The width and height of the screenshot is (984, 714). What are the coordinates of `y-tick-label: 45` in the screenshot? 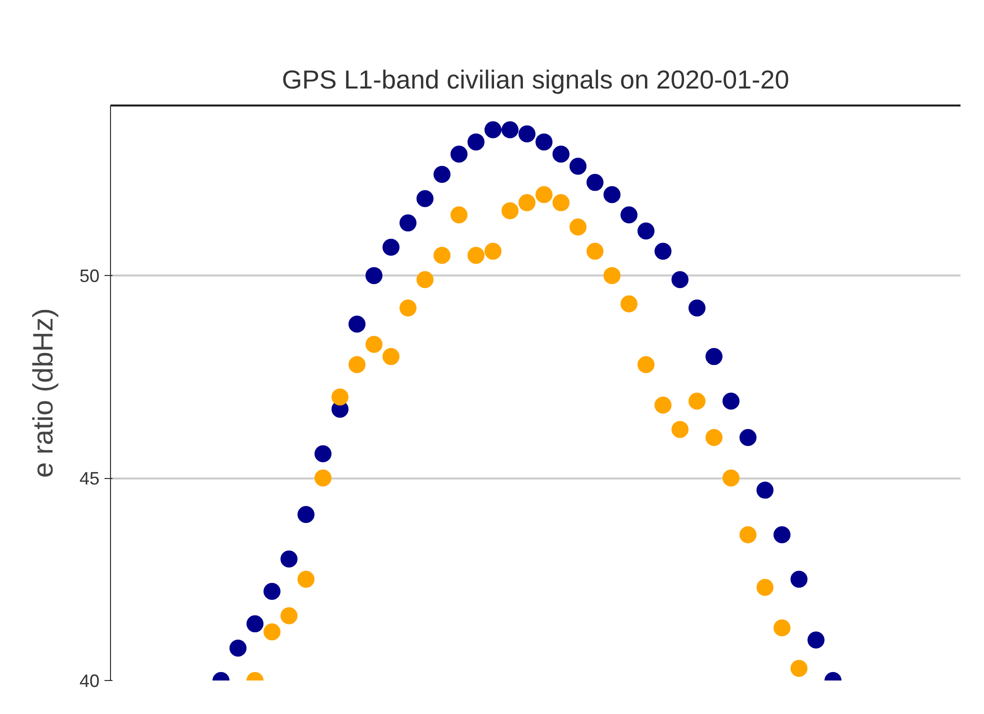 It's located at (89, 478).